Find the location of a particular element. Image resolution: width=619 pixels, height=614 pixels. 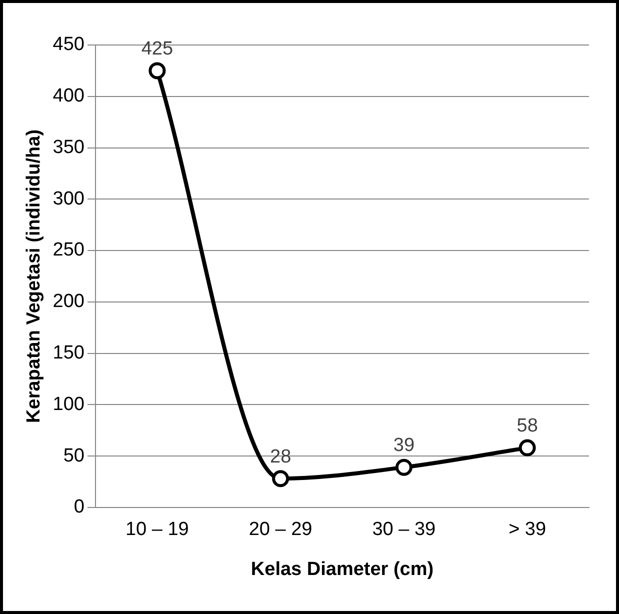

data-label: 58 is located at coordinates (527, 426).